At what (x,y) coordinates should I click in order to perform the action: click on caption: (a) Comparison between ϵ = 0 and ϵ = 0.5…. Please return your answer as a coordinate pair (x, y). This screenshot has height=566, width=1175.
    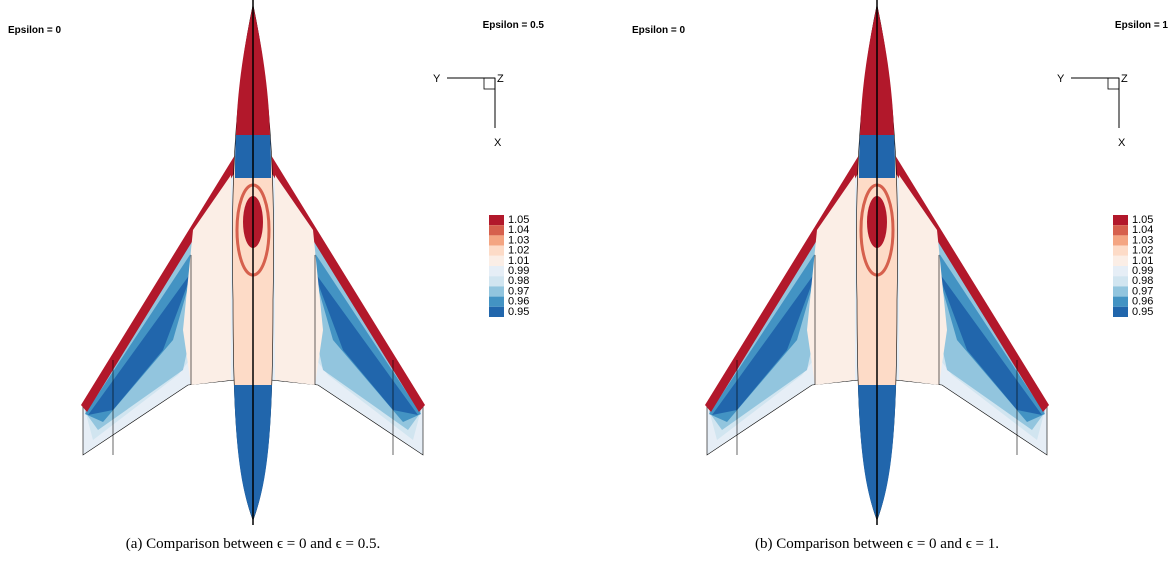
    Looking at the image, I should click on (253, 544).